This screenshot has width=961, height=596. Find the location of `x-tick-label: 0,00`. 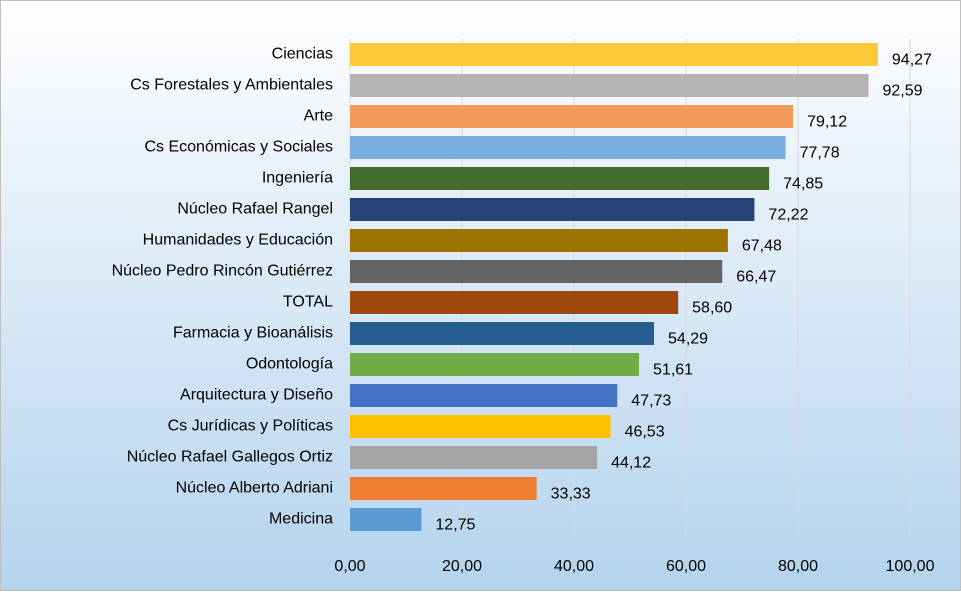

x-tick-label: 0,00 is located at coordinates (349, 566).